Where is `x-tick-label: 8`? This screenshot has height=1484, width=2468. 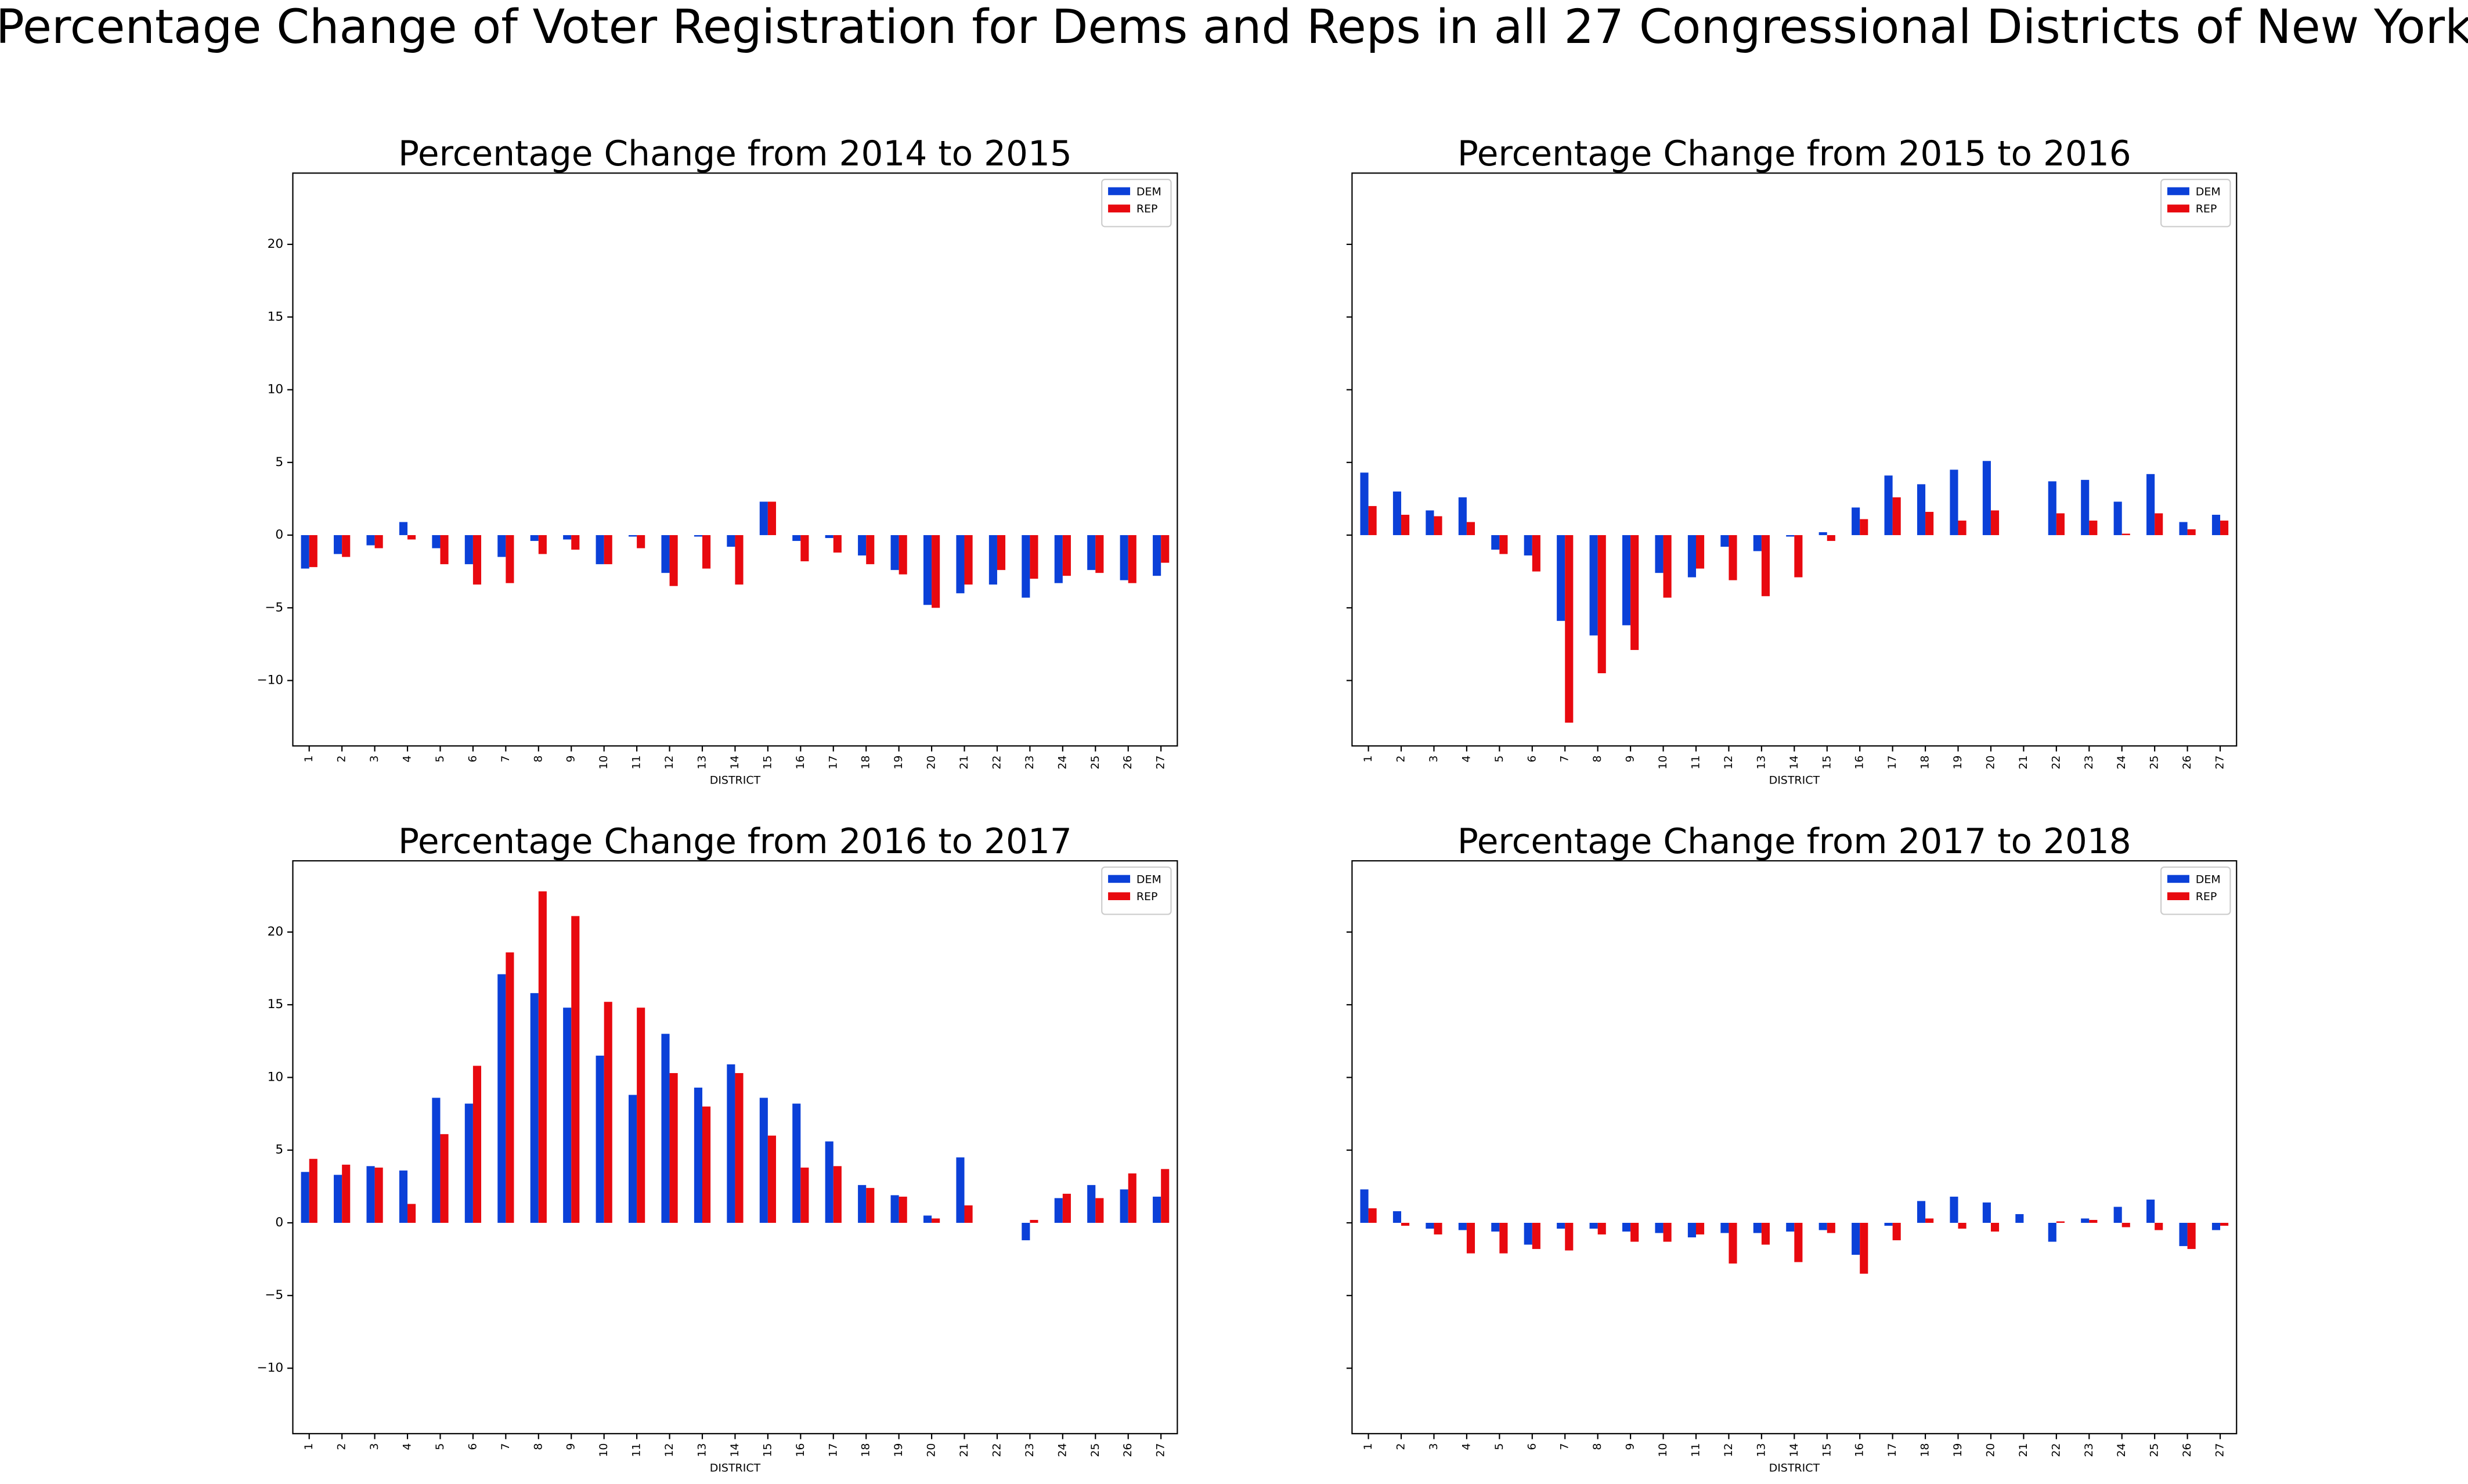 x-tick-label: 8 is located at coordinates (1597, 1446).